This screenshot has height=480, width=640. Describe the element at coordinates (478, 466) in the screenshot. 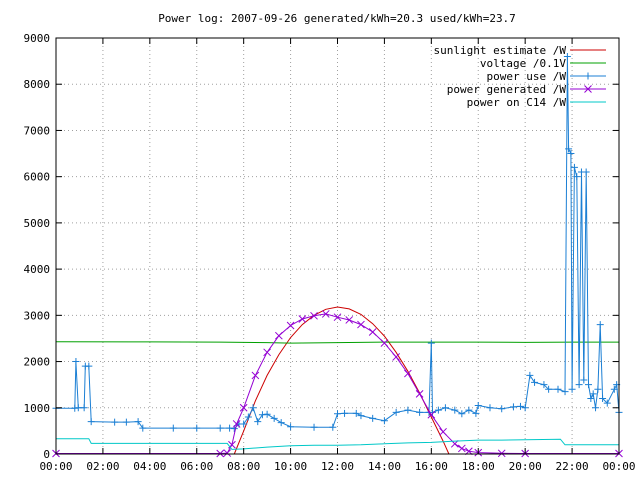

I see `x-tick-label: 18:00` at that location.